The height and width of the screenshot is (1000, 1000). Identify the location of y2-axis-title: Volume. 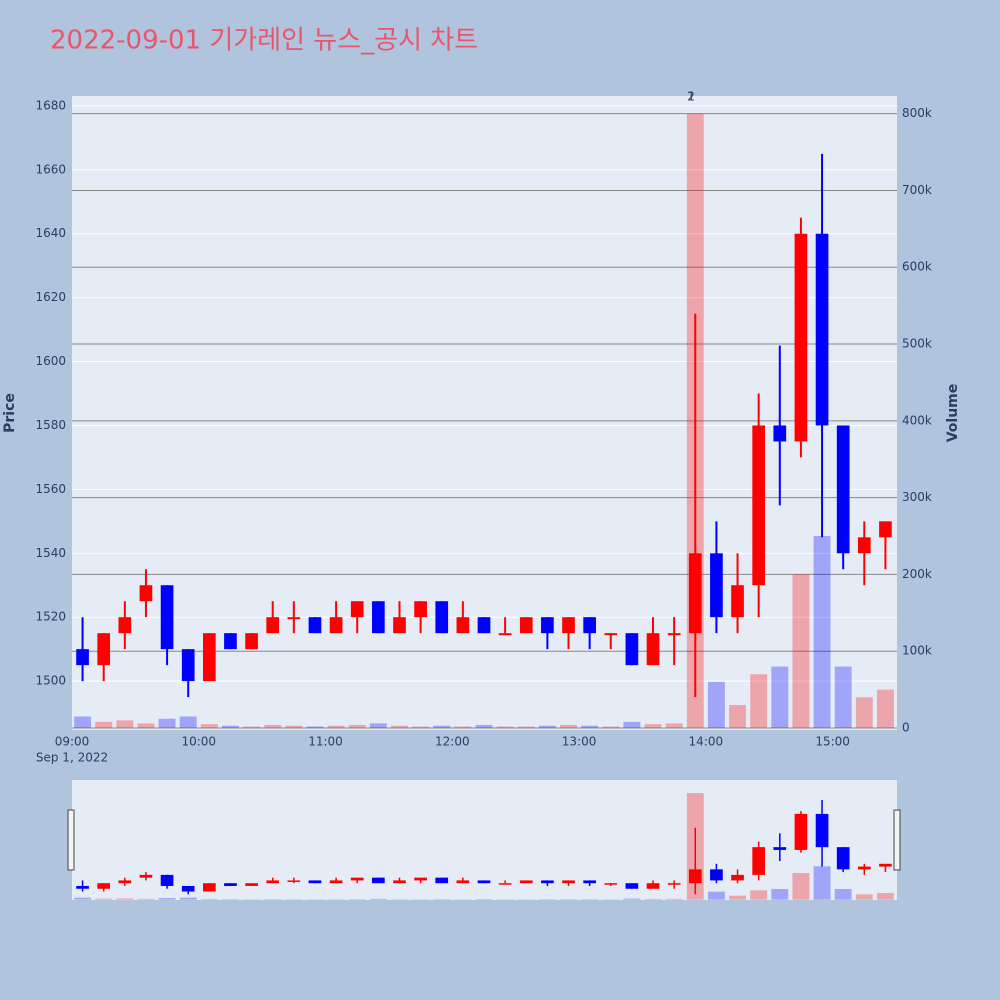
(953, 413).